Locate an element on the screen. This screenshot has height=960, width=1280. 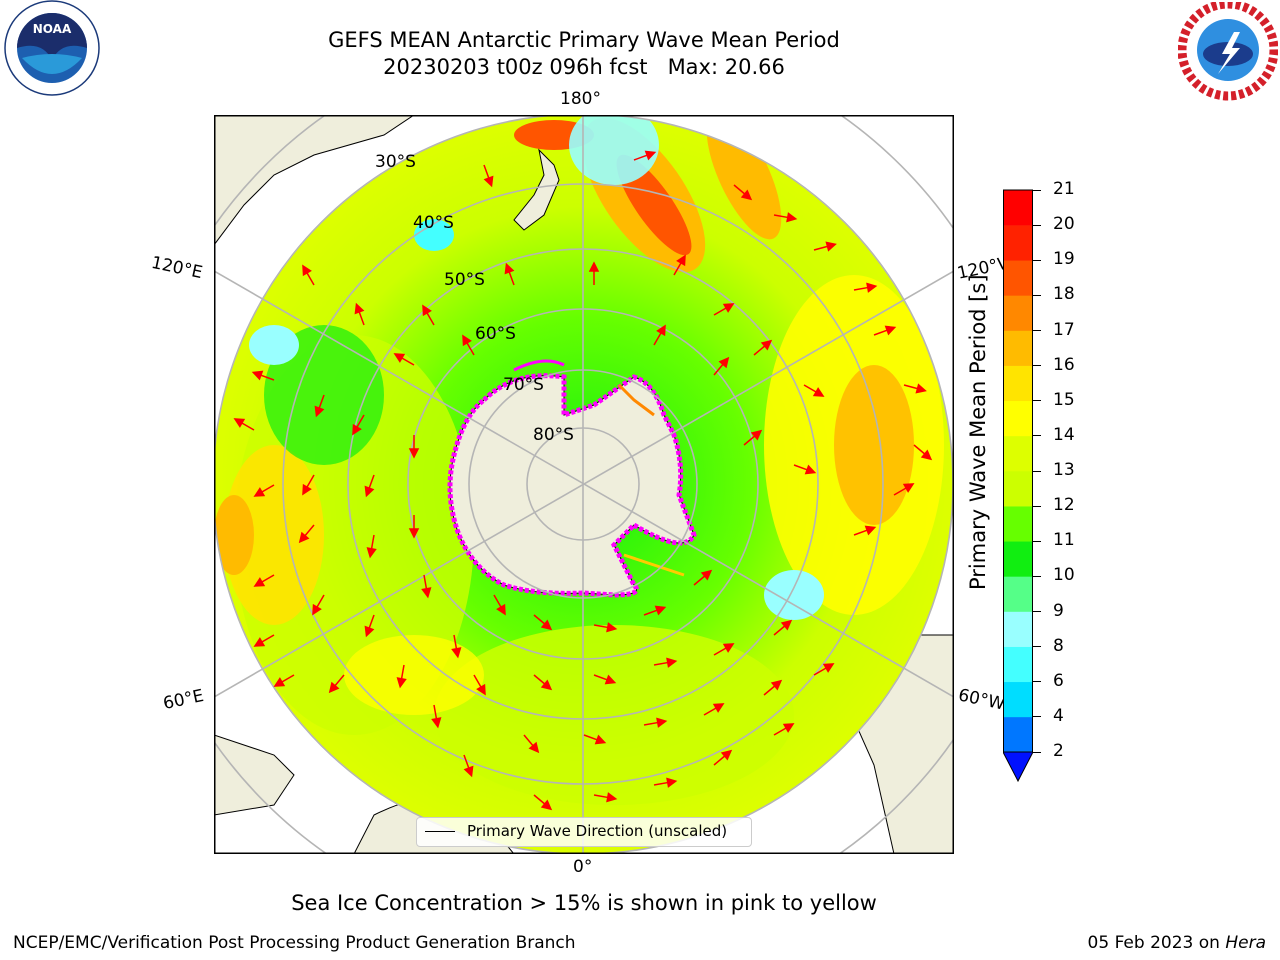
lon-label-60E: 60°E is located at coordinates (183, 700).